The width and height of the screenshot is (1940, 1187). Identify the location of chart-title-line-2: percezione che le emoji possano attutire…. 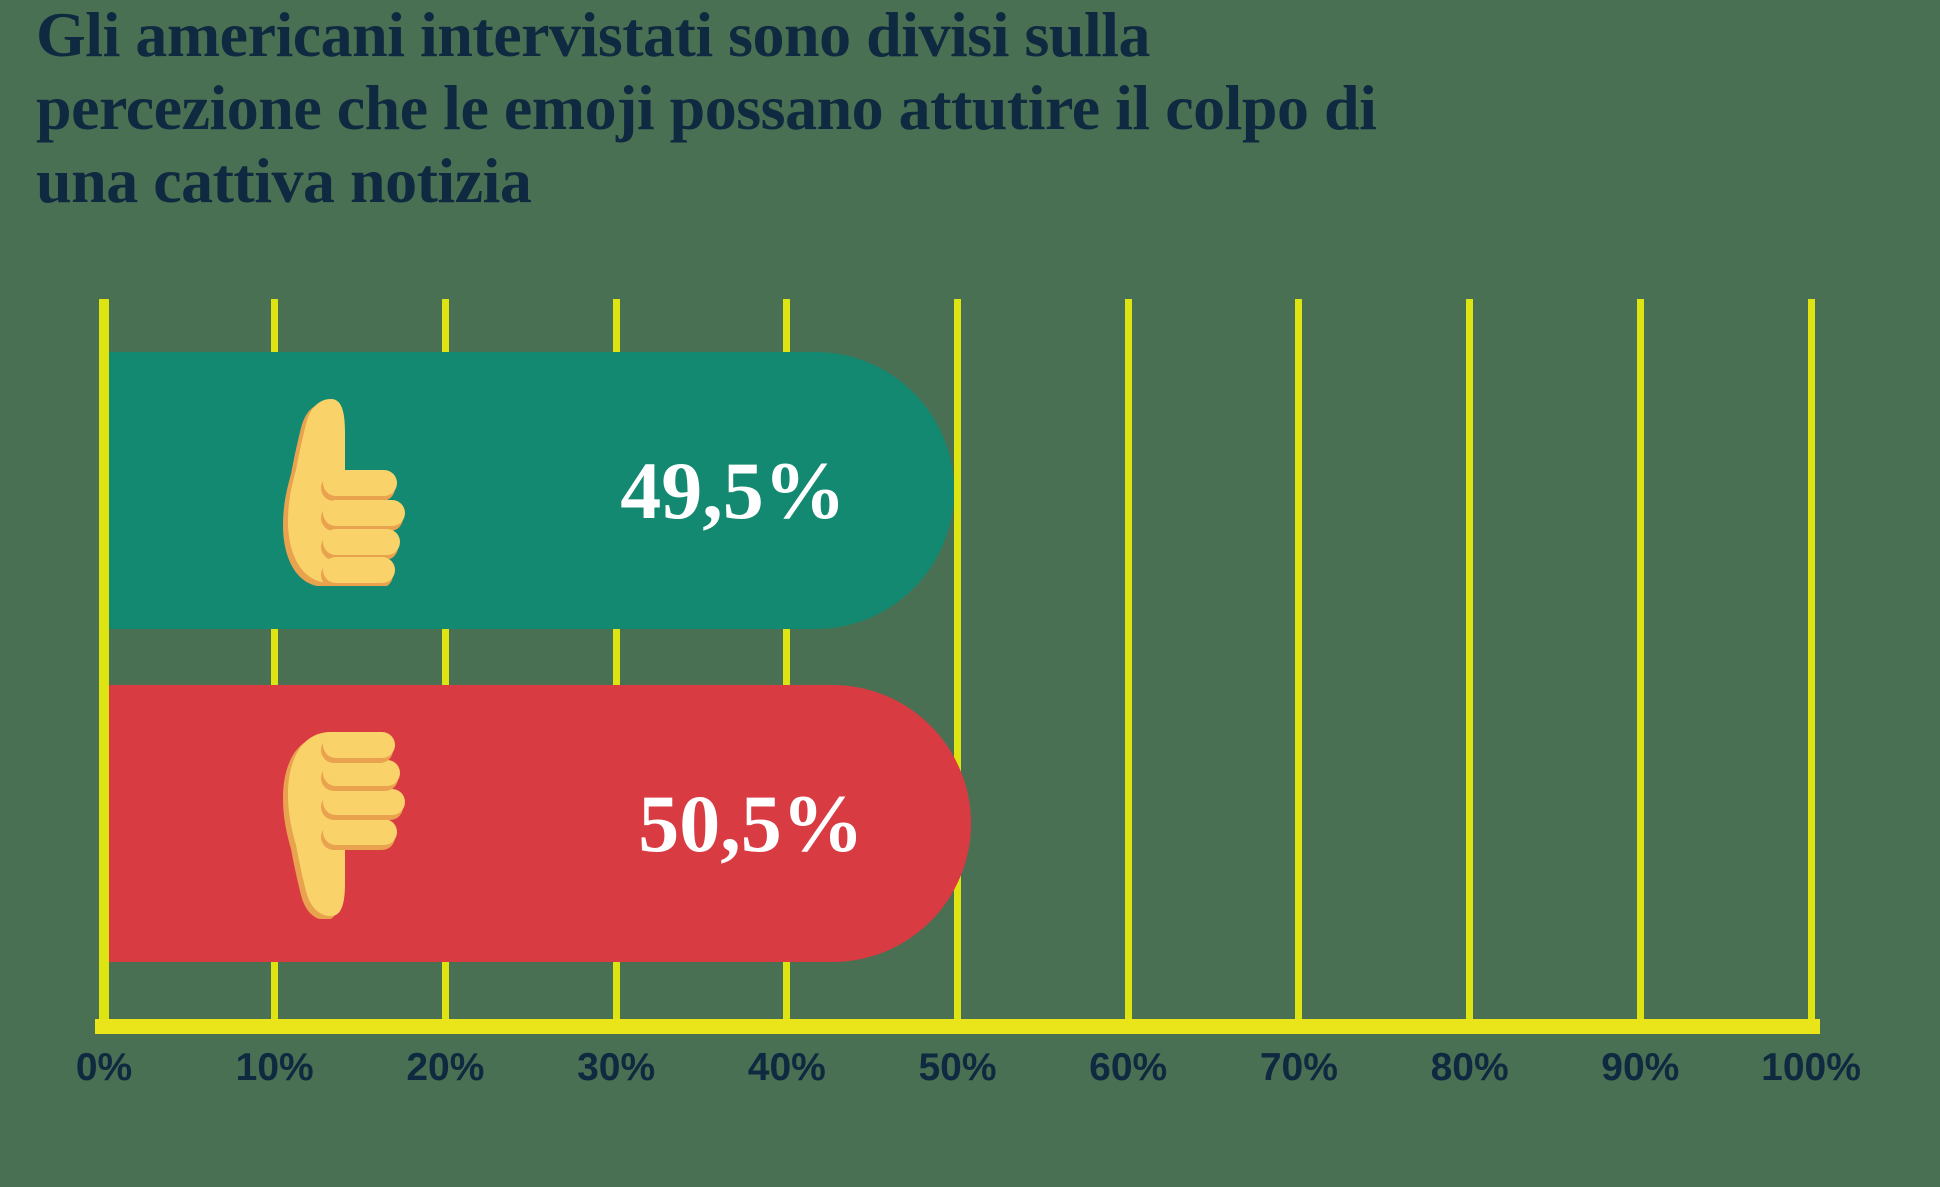
(706, 107).